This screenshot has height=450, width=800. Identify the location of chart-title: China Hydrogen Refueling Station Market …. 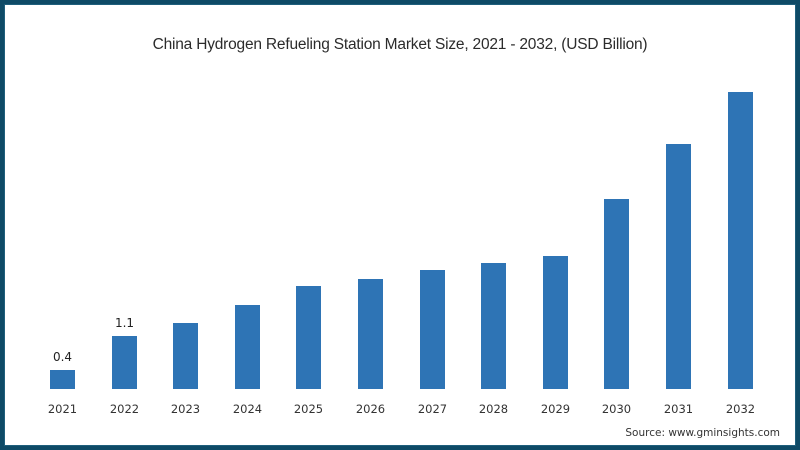
(400, 44).